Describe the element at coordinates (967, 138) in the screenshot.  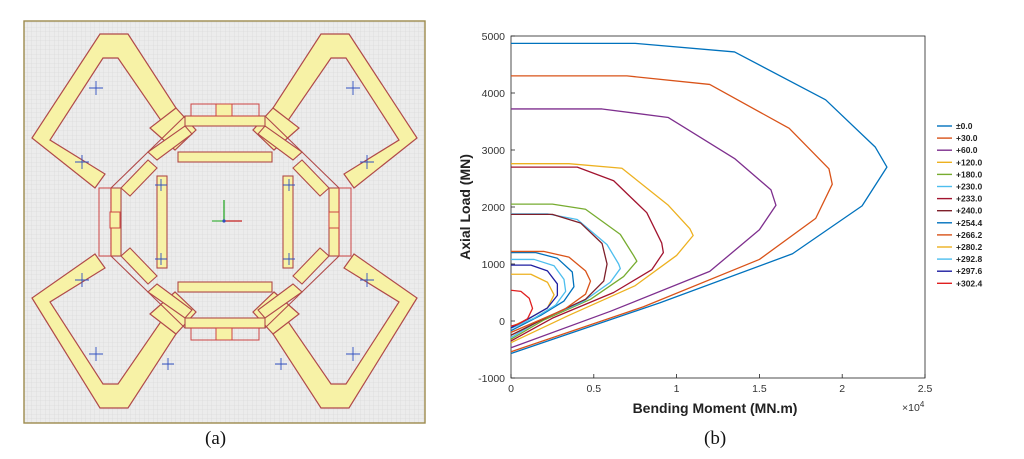
I see `legend-entry: +30.0` at that location.